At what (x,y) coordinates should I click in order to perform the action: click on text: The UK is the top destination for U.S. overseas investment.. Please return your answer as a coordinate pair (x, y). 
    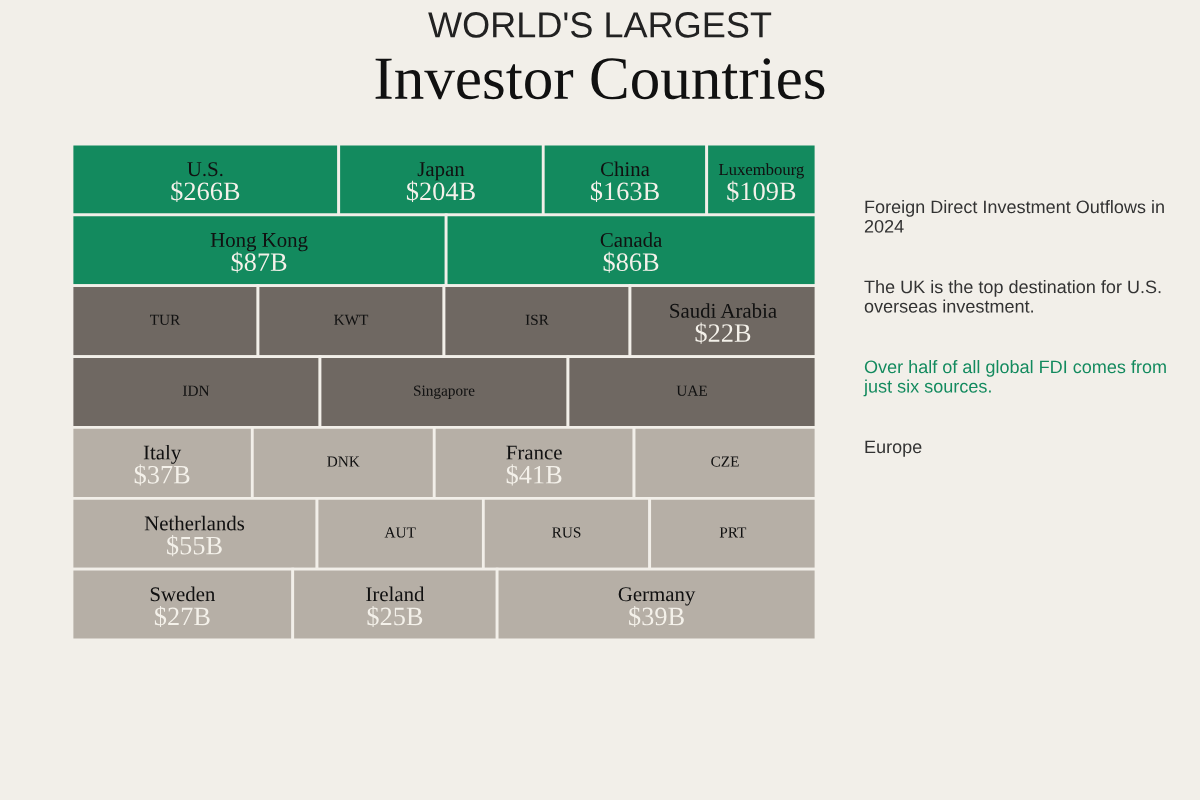
    Looking at the image, I should click on (1012, 296).